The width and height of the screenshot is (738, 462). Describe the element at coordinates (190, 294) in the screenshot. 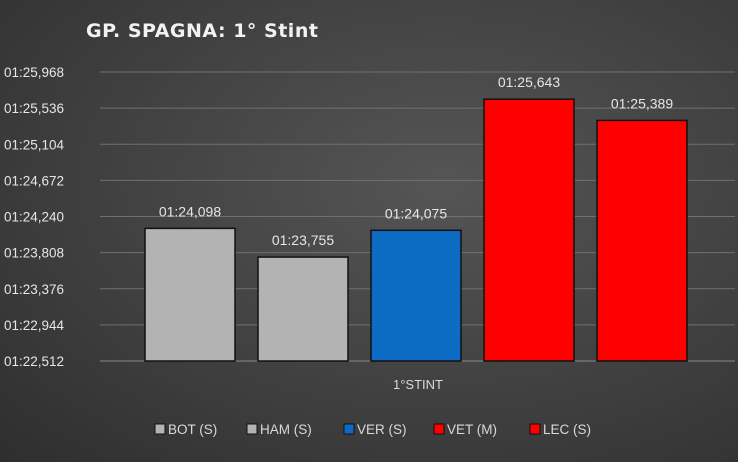

I see `bar-bot` at that location.